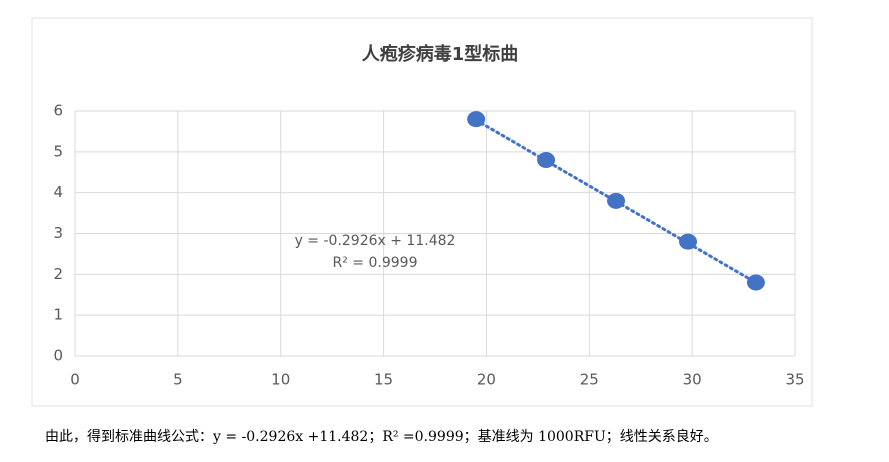 The width and height of the screenshot is (889, 462). What do you see at coordinates (58, 111) in the screenshot?
I see `y-tick-label: 6` at bounding box center [58, 111].